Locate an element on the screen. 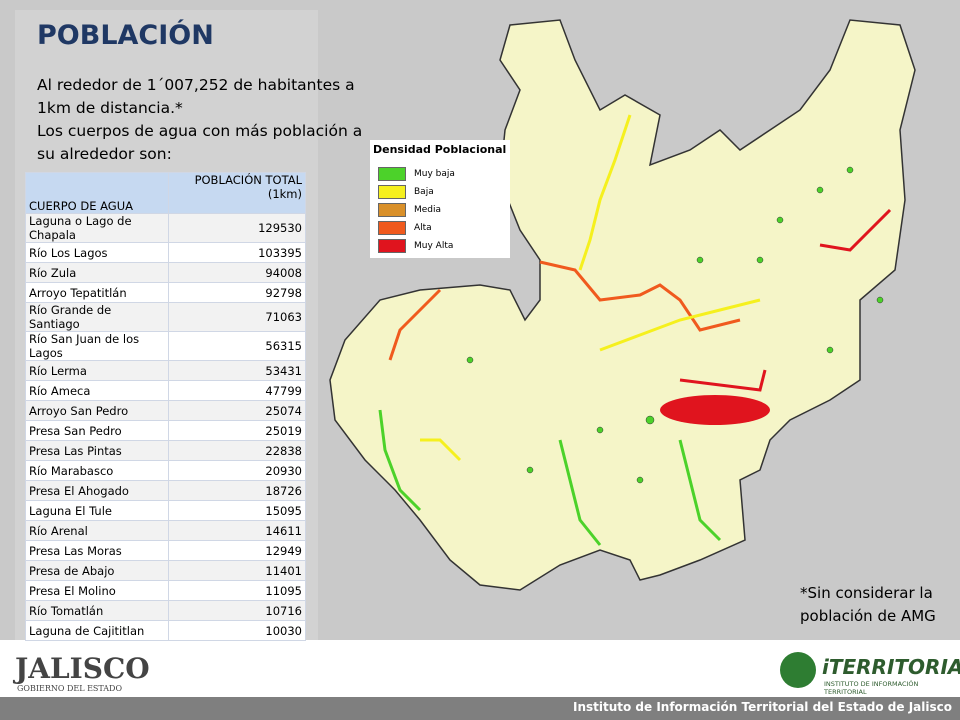 The image size is (960, 720). table-row: Río Tomatlán 10716 is located at coordinates (166, 610).